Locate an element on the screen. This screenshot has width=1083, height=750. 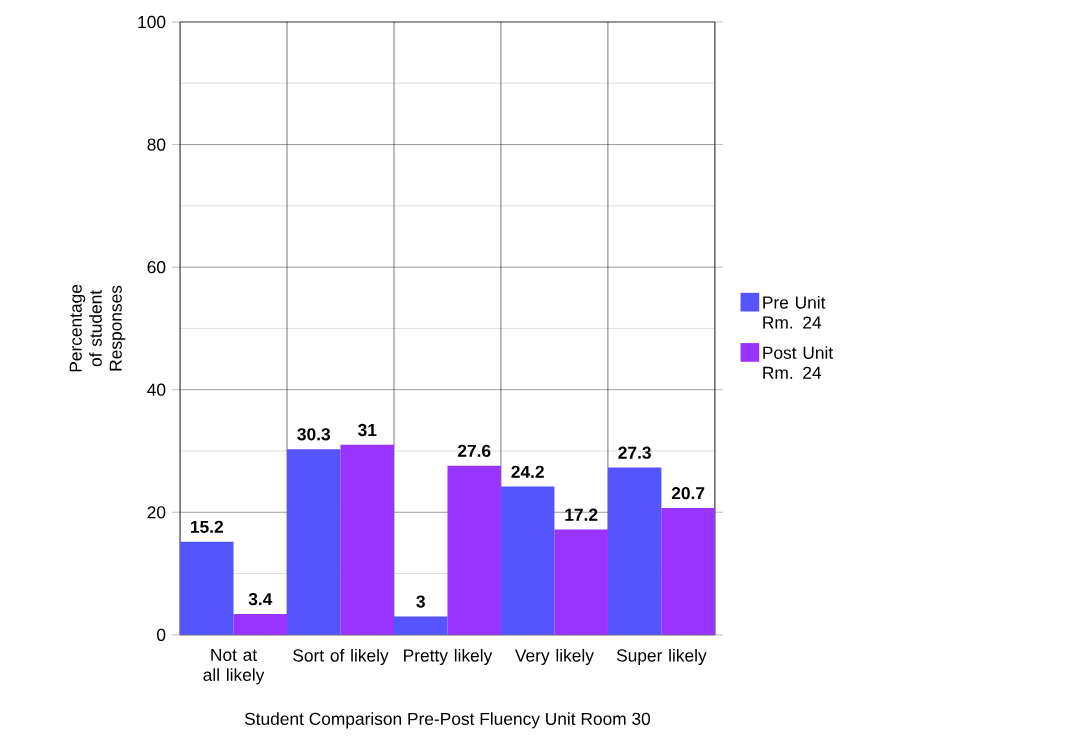
legend-label: Pre Unit Rm. 24 is located at coordinates (794, 312).